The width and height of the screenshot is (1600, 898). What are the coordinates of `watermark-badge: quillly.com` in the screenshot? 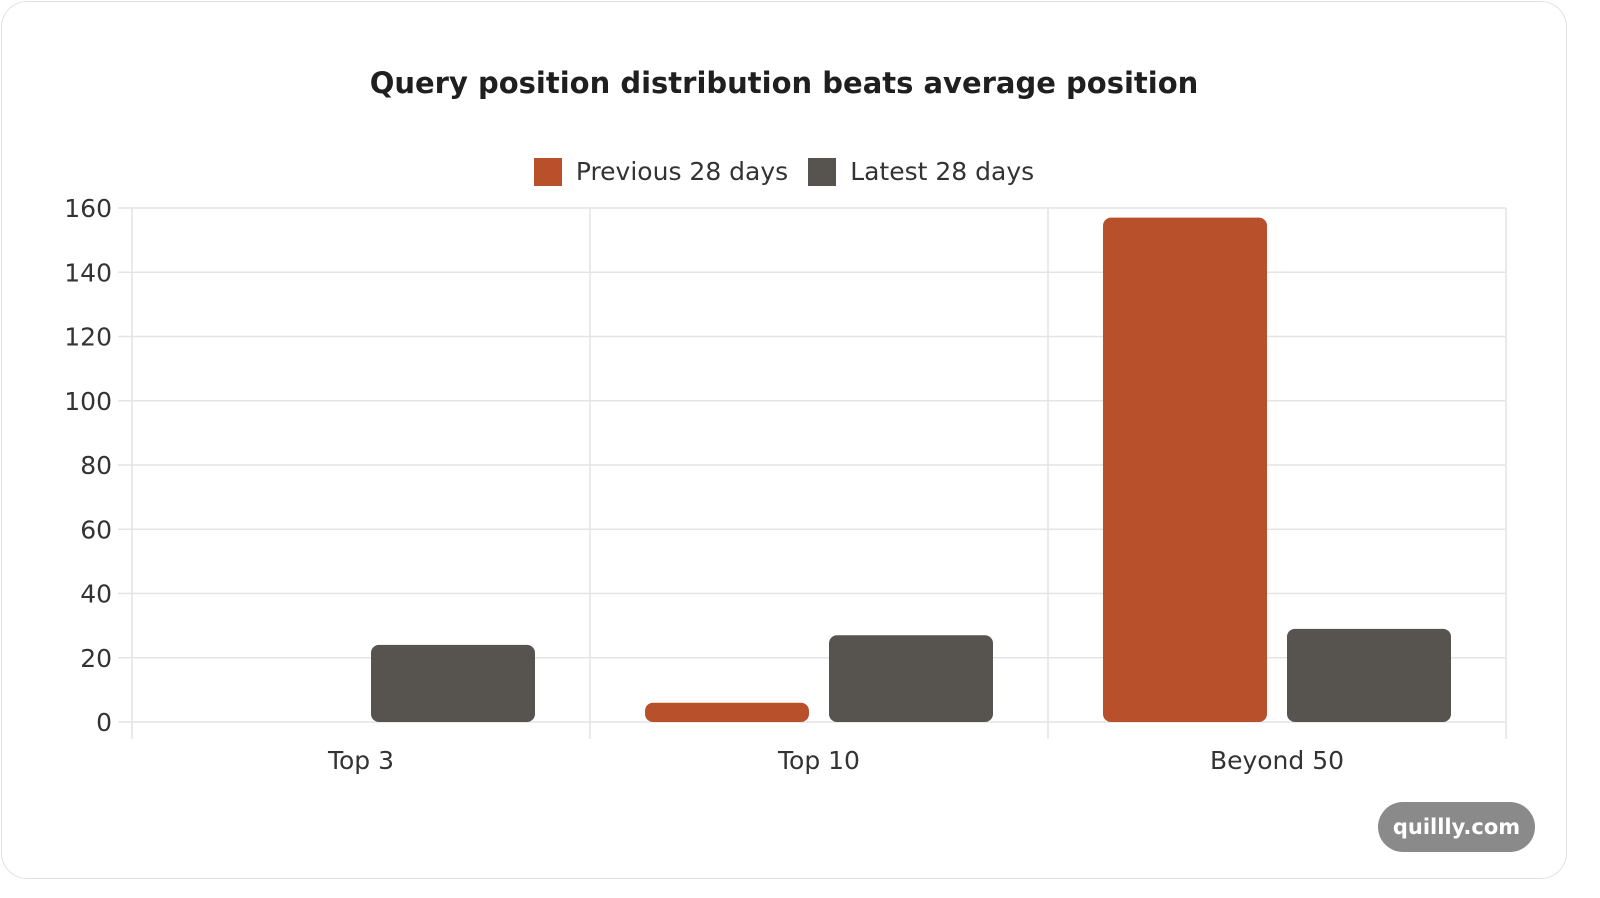 It's located at (1456, 827).